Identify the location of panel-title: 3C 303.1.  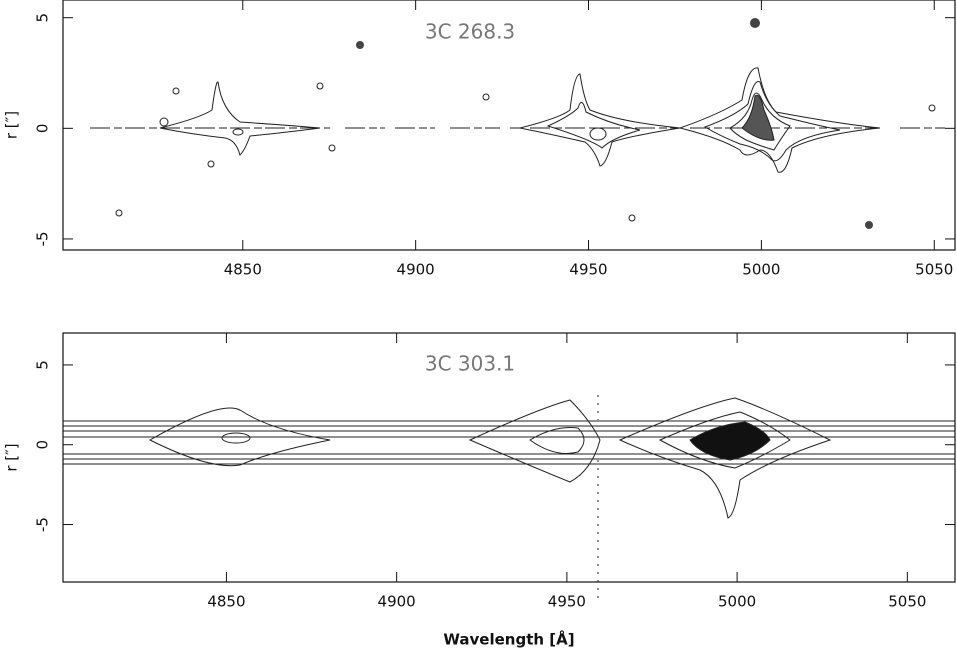
(470, 364).